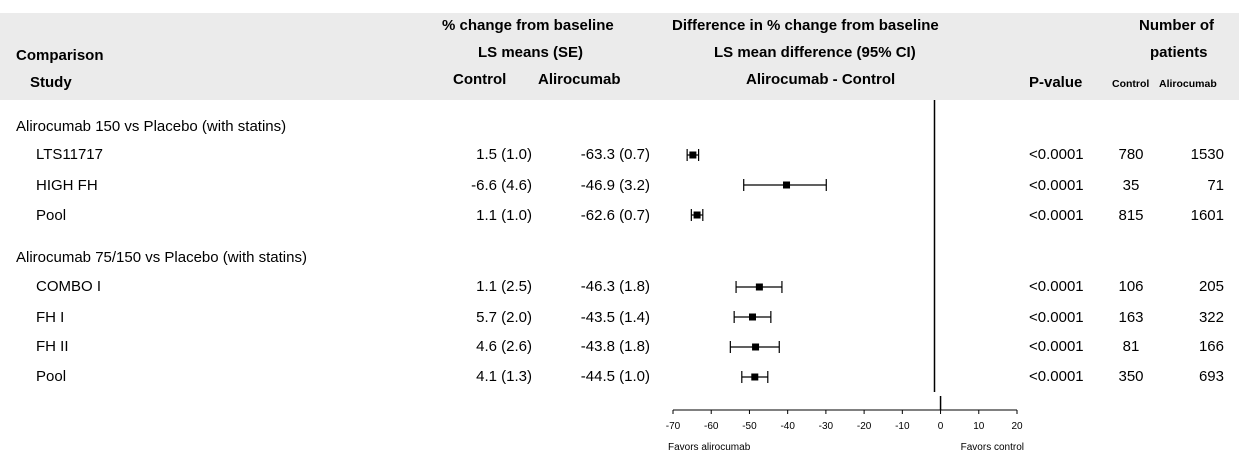 The image size is (1239, 455). Describe the element at coordinates (1215, 185) in the screenshot. I see `n-alirocumab: 71` at that location.